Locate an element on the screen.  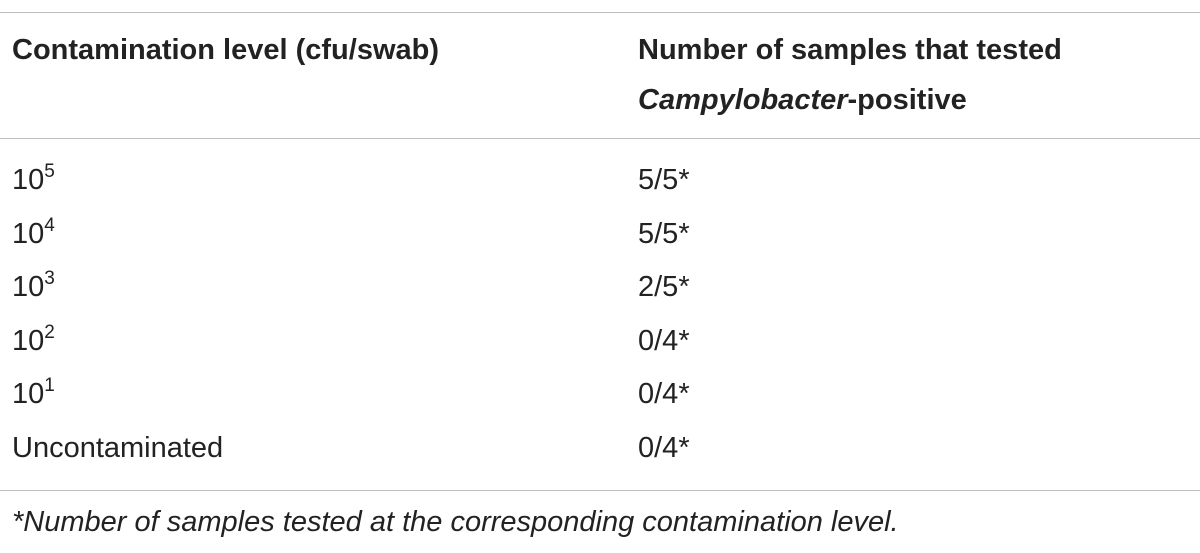
exponent: 4 is located at coordinates (49, 225).